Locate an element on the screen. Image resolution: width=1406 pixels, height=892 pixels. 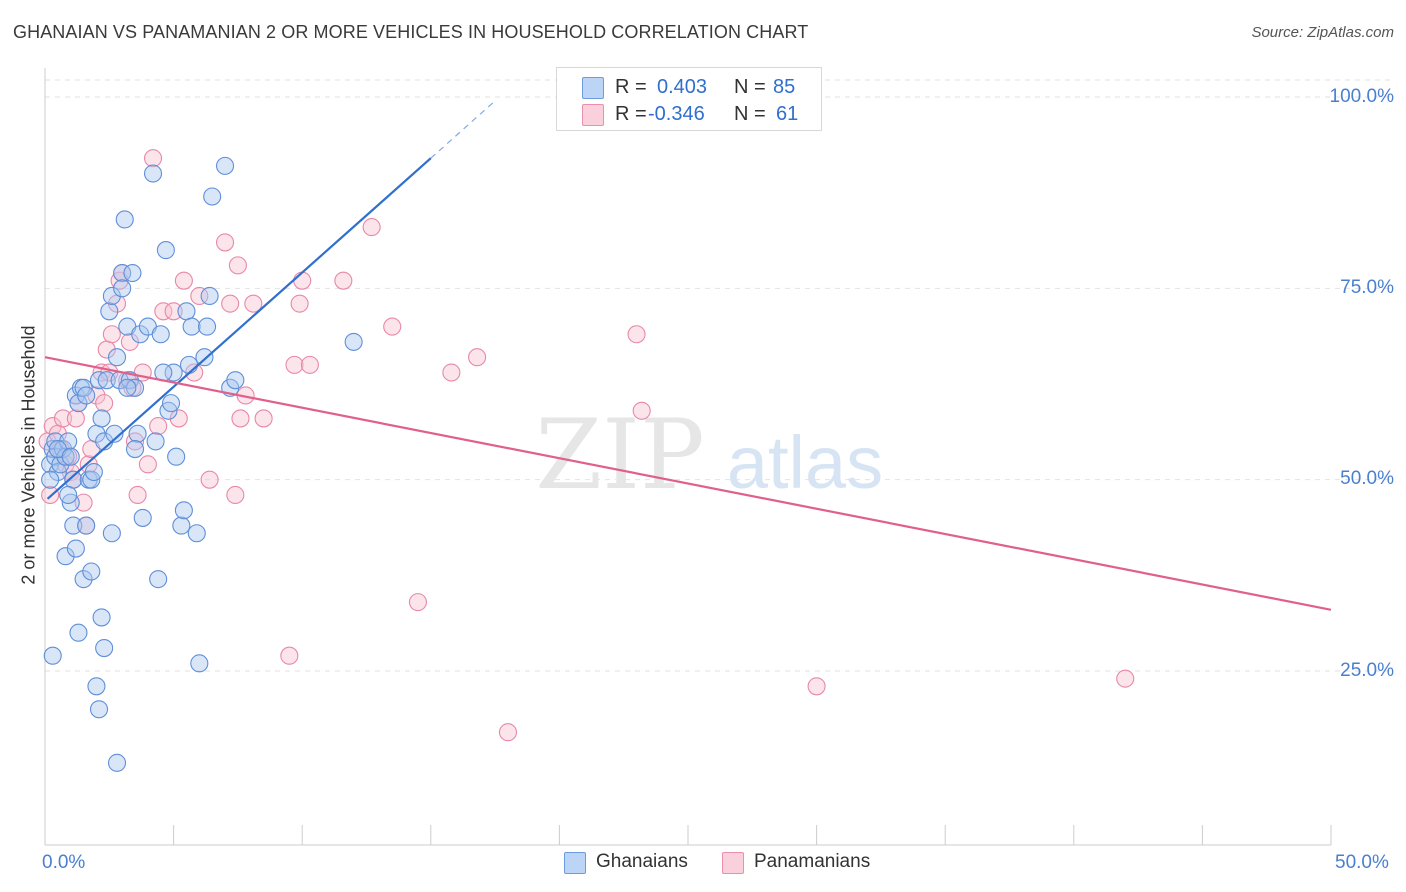
y-tick-50: 50.0% is located at coordinates (1367, 478).